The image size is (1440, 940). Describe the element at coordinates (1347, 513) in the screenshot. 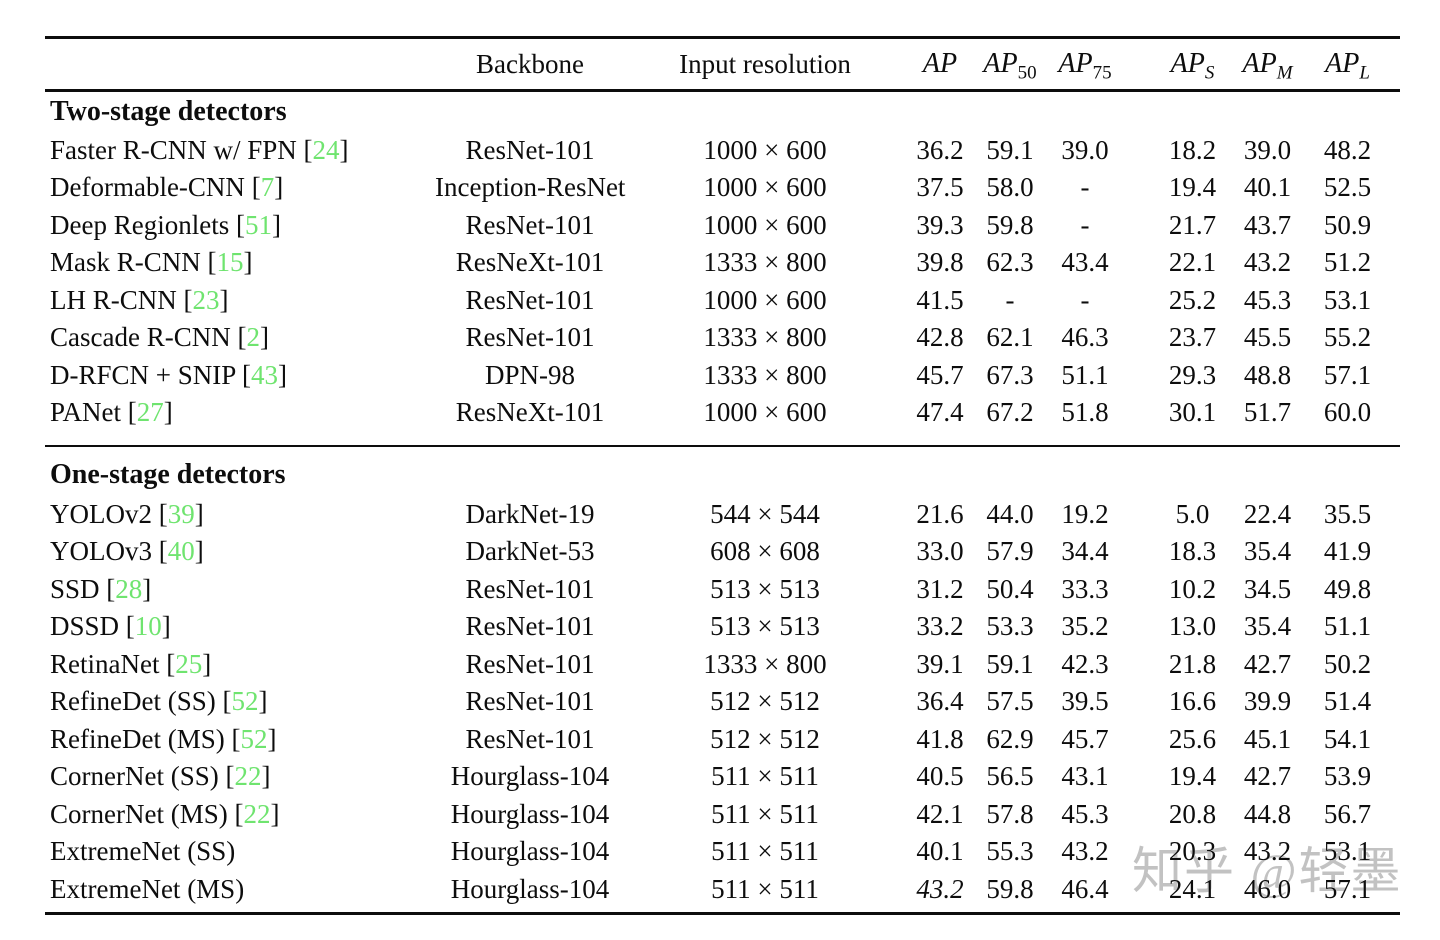

I see `metric-value: 35.5` at that location.